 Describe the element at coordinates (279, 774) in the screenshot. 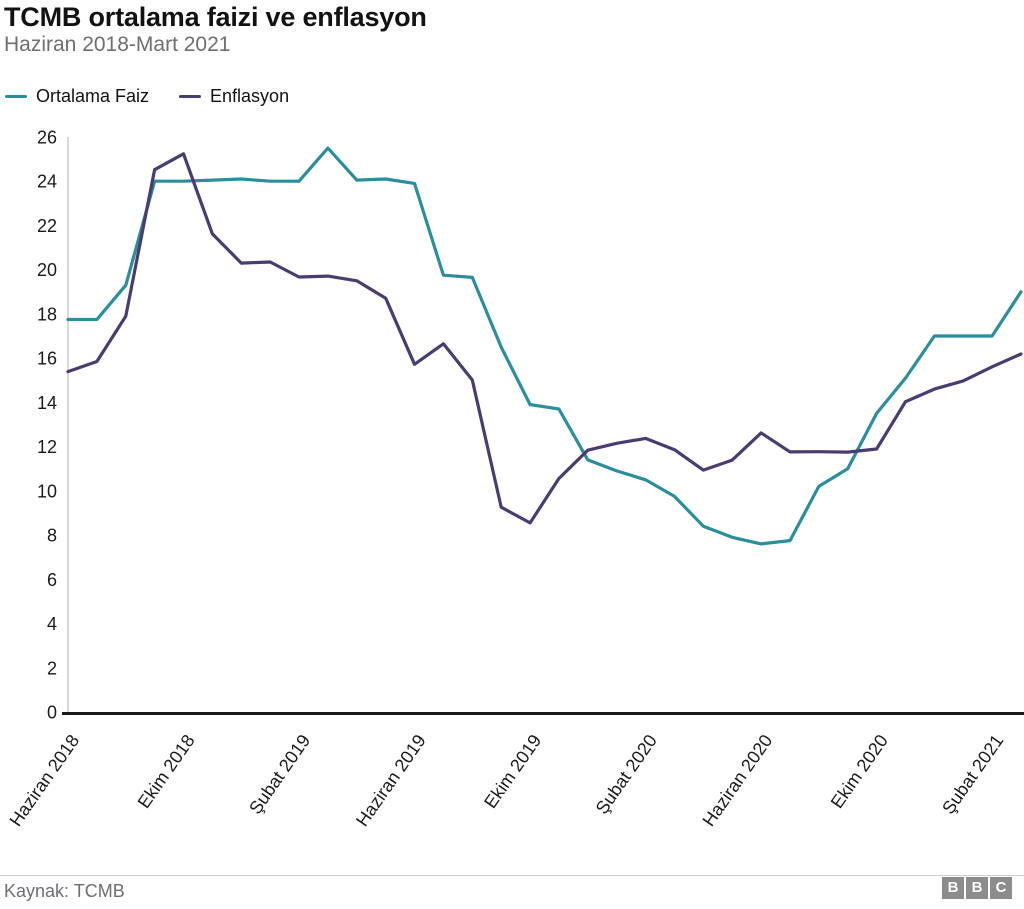

I see `svg-text: Şubat 2019` at that location.